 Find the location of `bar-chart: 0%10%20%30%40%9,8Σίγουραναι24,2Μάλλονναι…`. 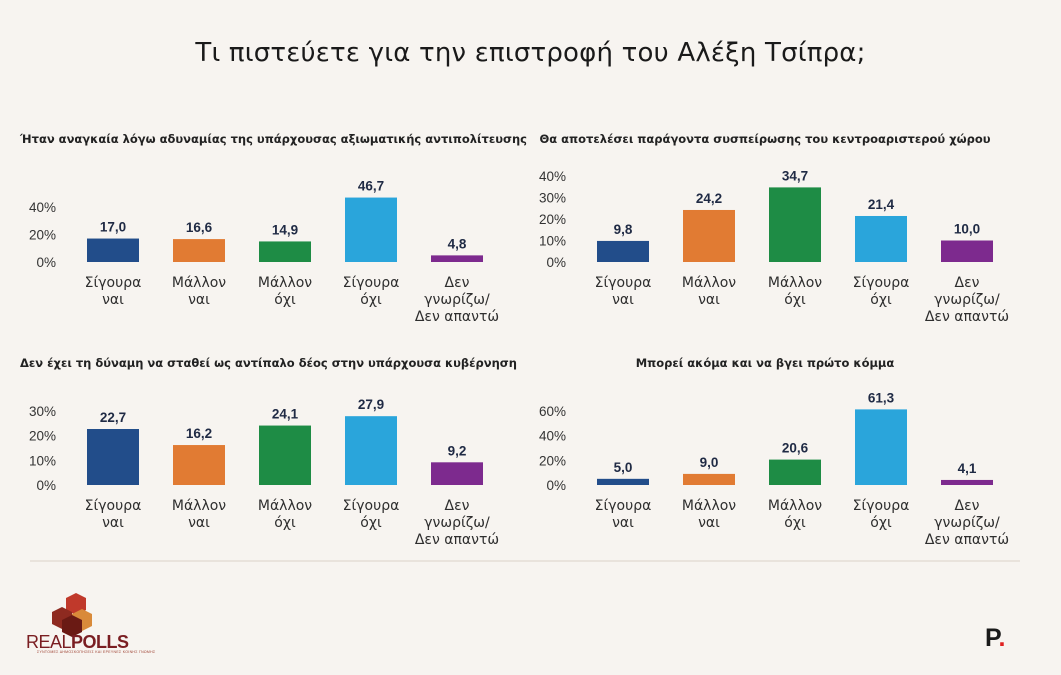

bar-chart: 0%10%20%30%40%9,8Σίγουραναι24,2Μάλλονναι… is located at coordinates (774, 246).